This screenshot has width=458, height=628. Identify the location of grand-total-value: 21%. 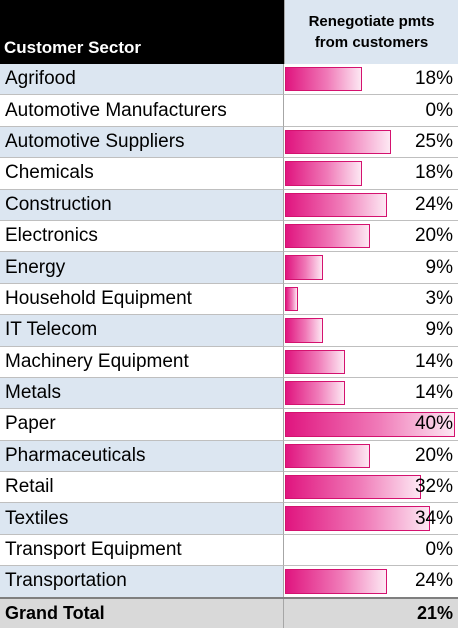
(434, 613).